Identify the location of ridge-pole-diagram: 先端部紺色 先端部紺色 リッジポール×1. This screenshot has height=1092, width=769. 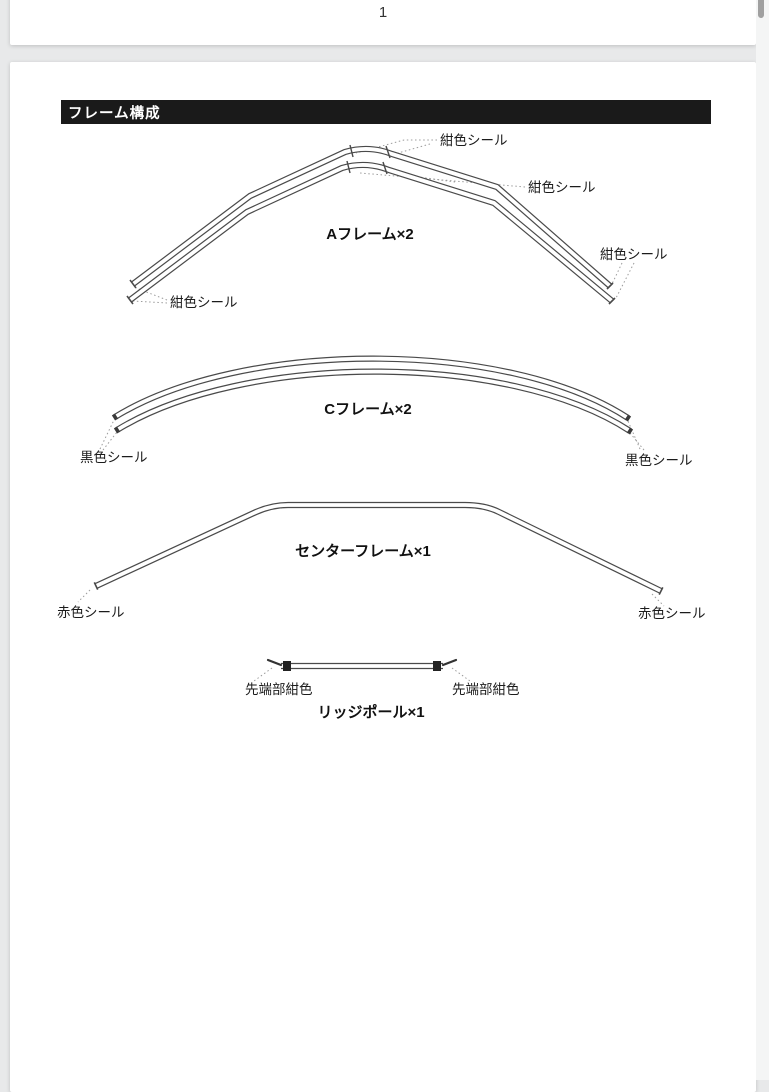
(382, 689).